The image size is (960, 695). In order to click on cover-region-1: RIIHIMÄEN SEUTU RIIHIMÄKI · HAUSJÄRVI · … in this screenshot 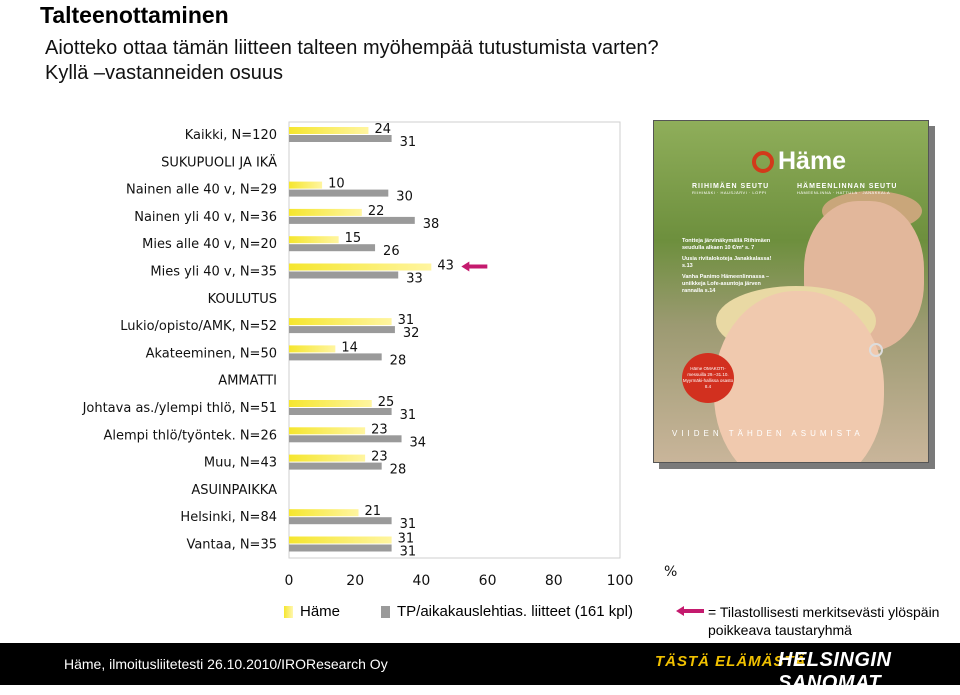, I will do `click(731, 189)`.